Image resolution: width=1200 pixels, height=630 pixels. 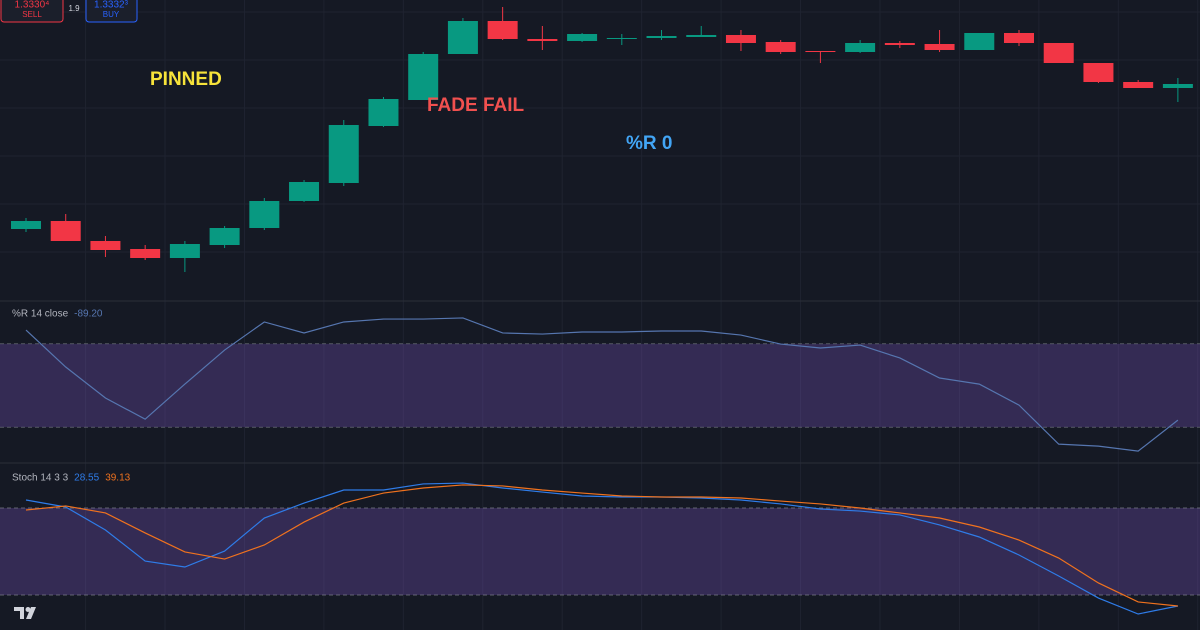 I want to click on indicator-title: %R 14 close, so click(x=40, y=314).